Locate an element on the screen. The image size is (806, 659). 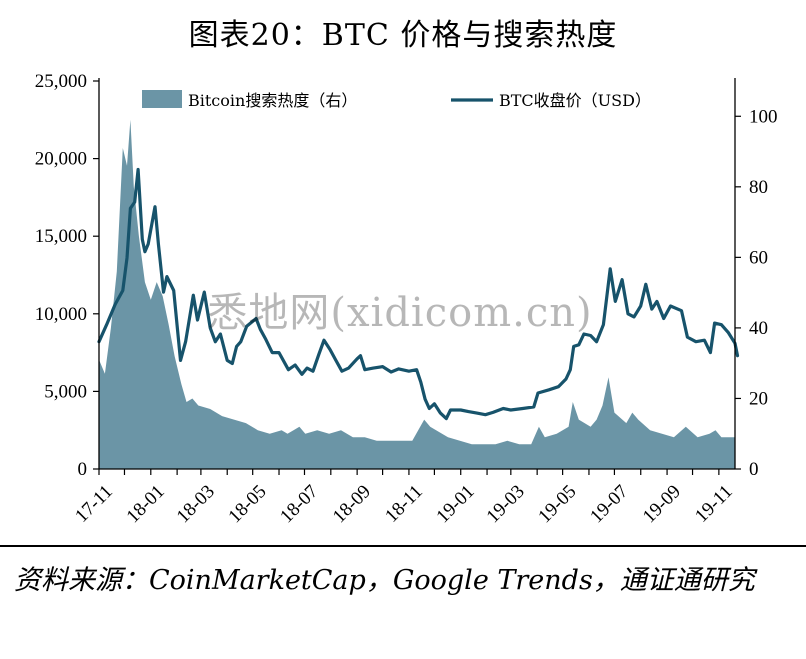
legend: Bitcoin搜索热度（右） BTC收盘价（USD） is located at coordinates (396, 100).